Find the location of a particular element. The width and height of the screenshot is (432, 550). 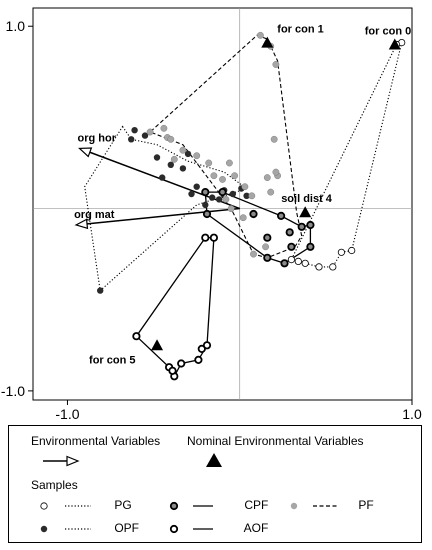

legend-cpf-symbol is located at coordinates (191, 505).